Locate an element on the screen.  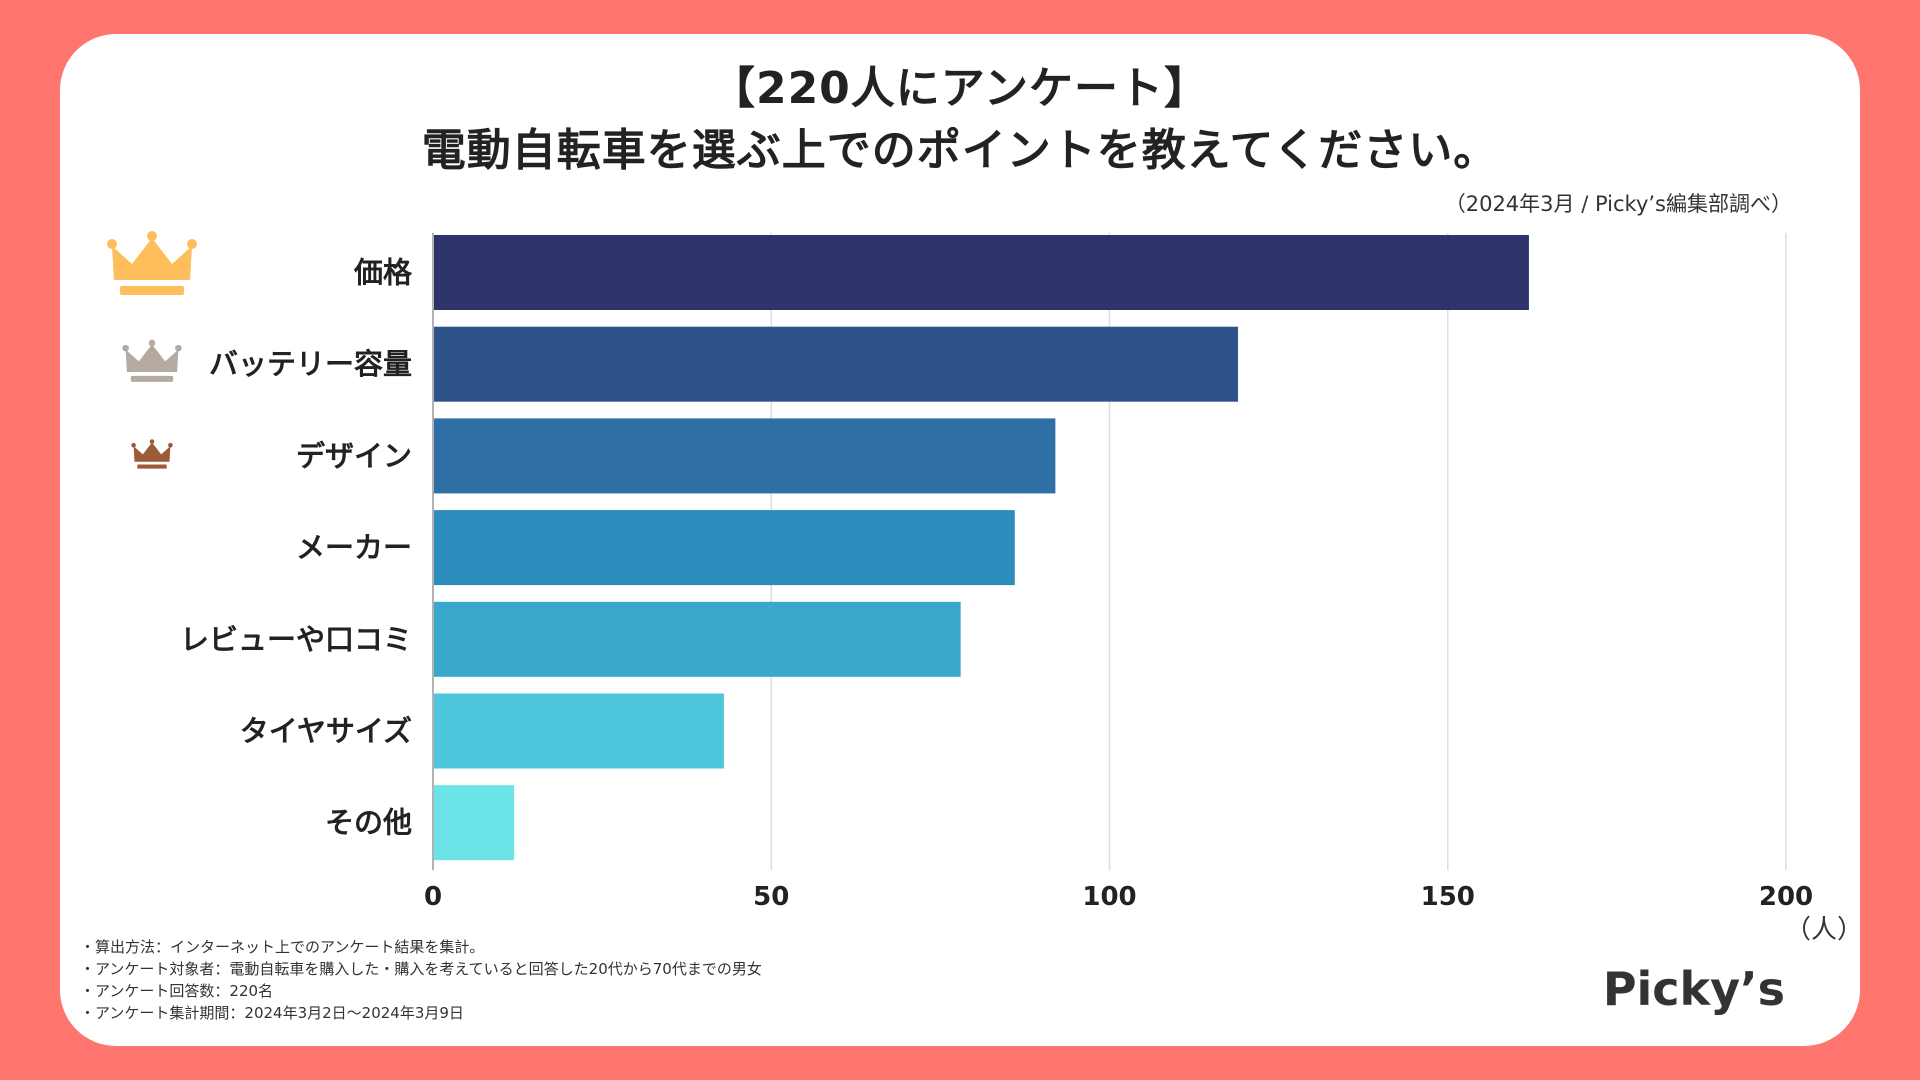
category-label: デザイン is located at coordinates (354, 456).